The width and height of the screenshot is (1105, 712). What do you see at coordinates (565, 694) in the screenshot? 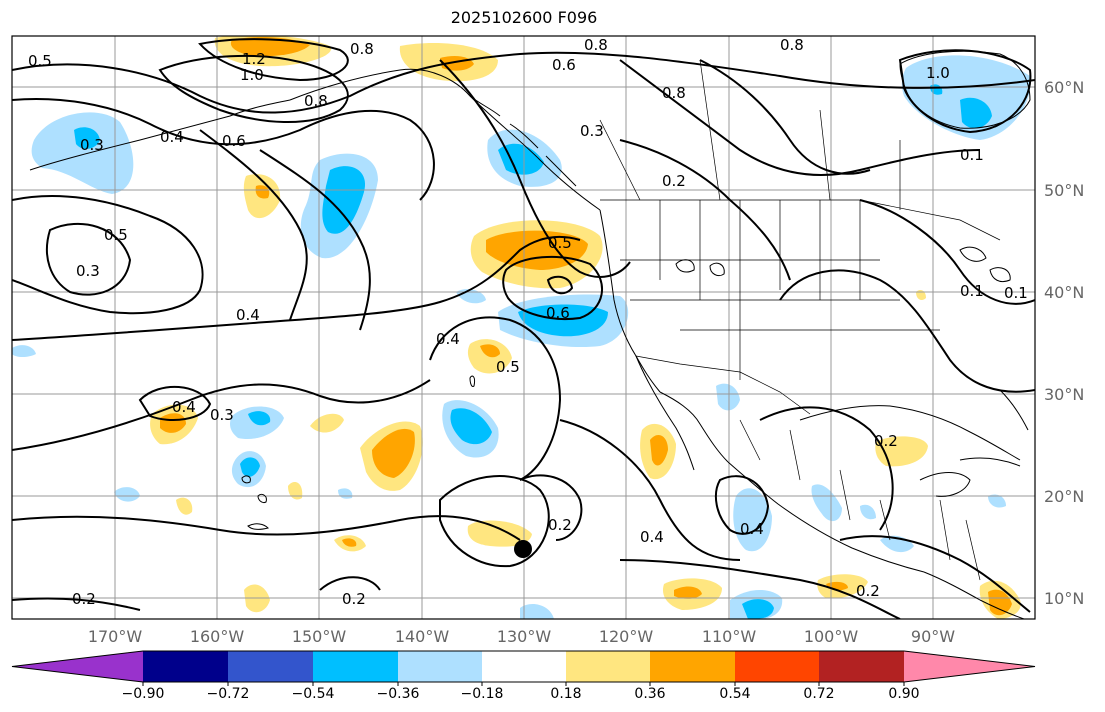
I see `colorbar-tick-label: 0.18` at bounding box center [565, 694].